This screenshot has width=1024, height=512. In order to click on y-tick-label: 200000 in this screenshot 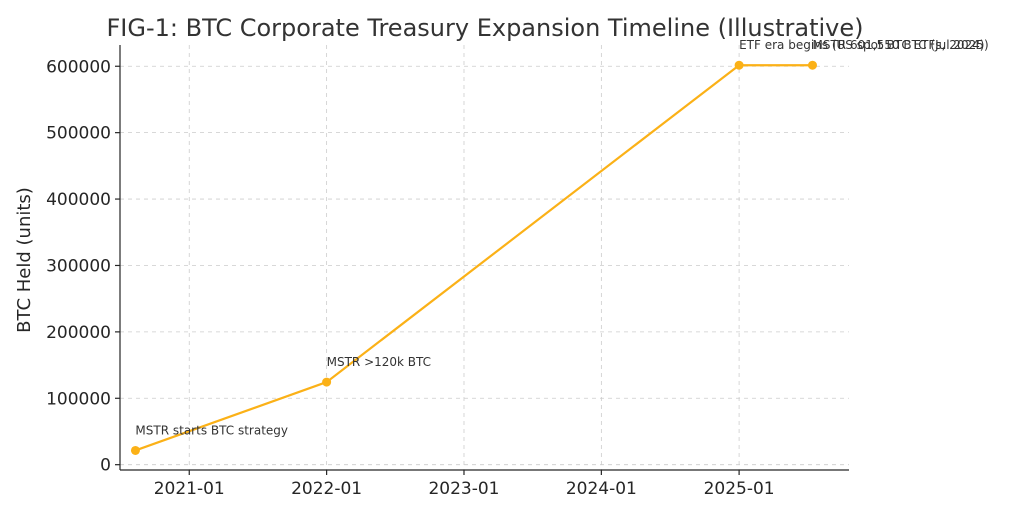, I will do `click(78, 333)`.